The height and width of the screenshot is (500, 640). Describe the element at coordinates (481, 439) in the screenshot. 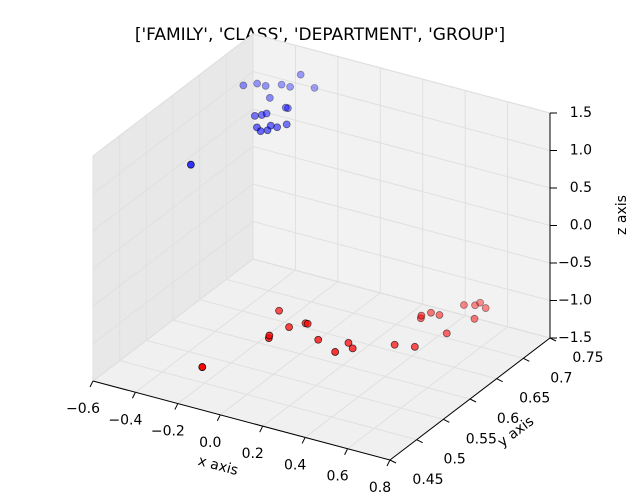

I see `y-tick-label: 0.55` at that location.